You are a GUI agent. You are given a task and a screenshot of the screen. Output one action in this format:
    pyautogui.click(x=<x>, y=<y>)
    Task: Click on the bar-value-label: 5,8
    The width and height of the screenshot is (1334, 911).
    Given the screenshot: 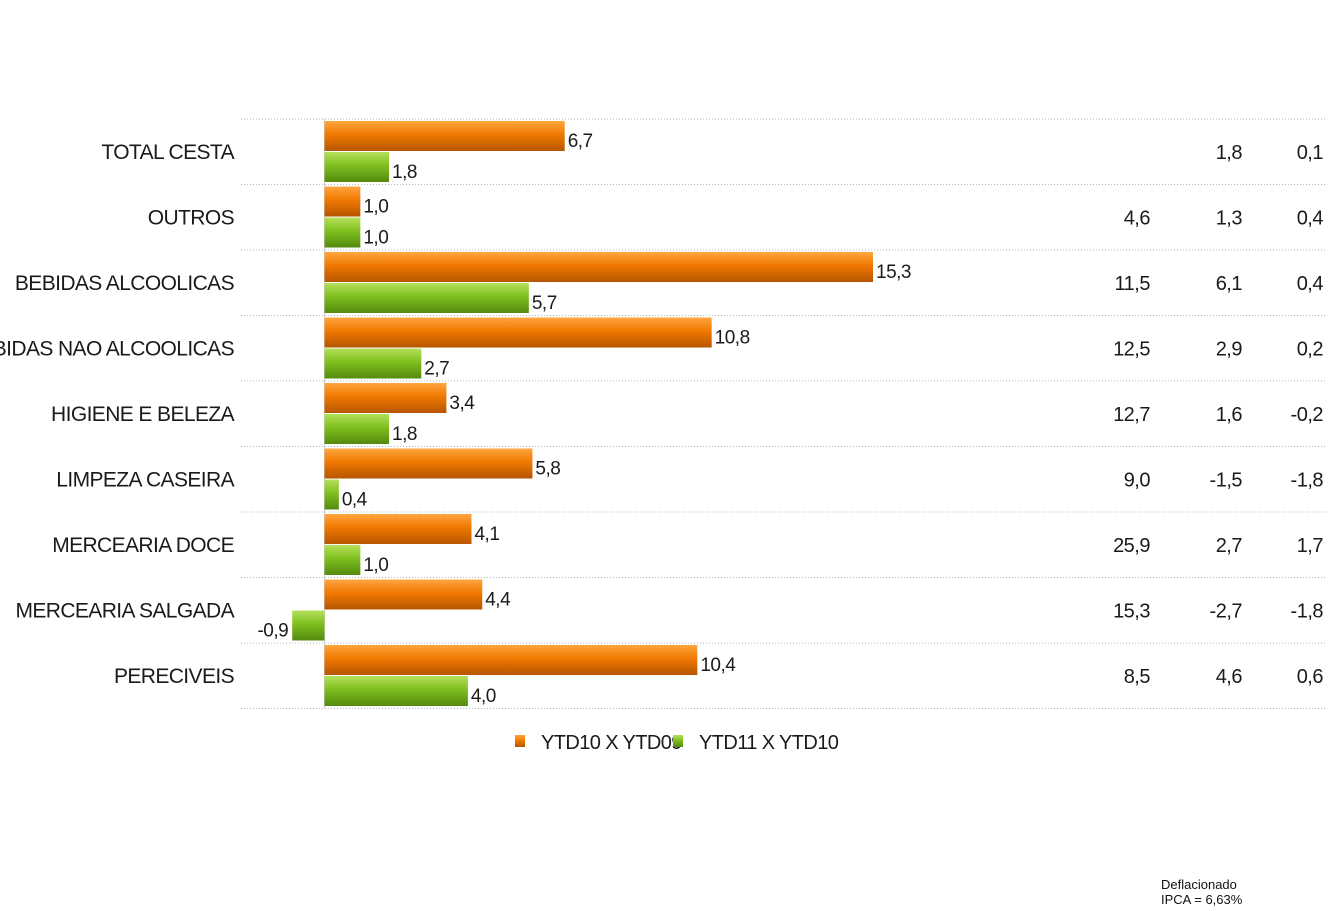 What is the action you would take?
    pyautogui.click(x=547, y=469)
    